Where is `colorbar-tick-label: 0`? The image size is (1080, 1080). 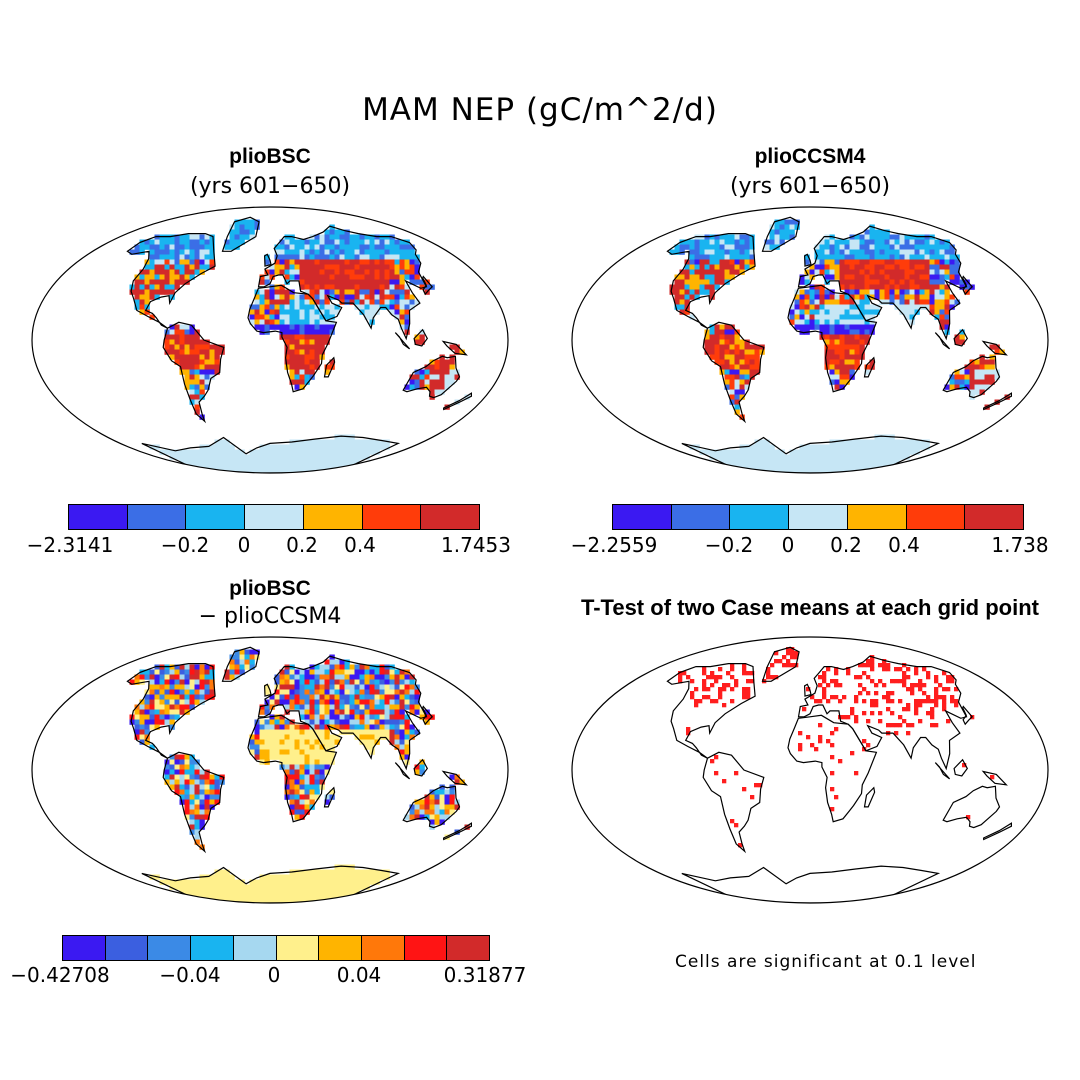
colorbar-tick-label: 0 is located at coordinates (788, 545).